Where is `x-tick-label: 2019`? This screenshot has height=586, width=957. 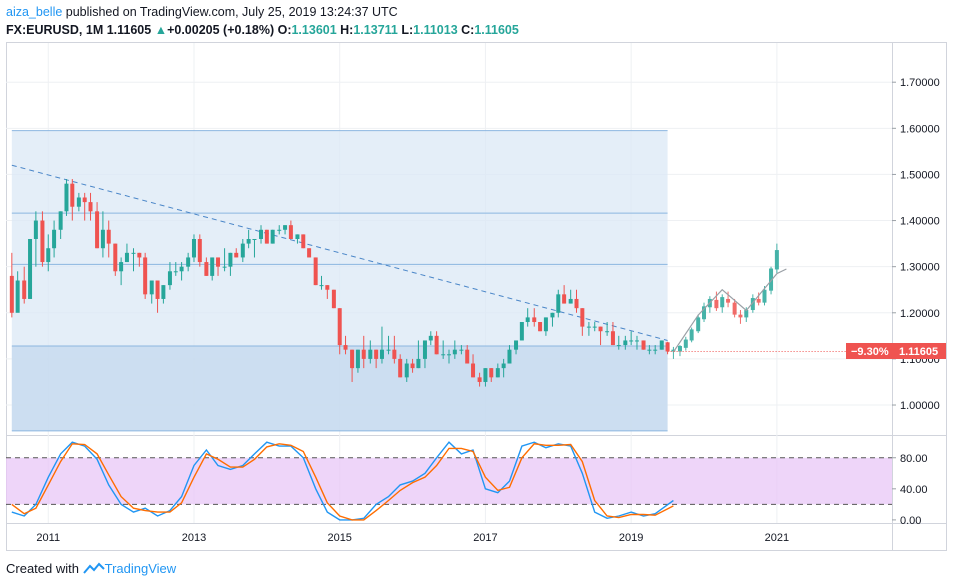 x-tick-label: 2019 is located at coordinates (631, 538).